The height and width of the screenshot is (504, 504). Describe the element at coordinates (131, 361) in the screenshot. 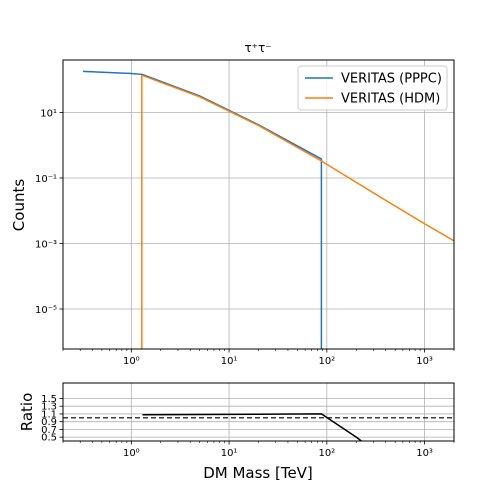

I see `main-x-tick-label: 10⁰` at that location.